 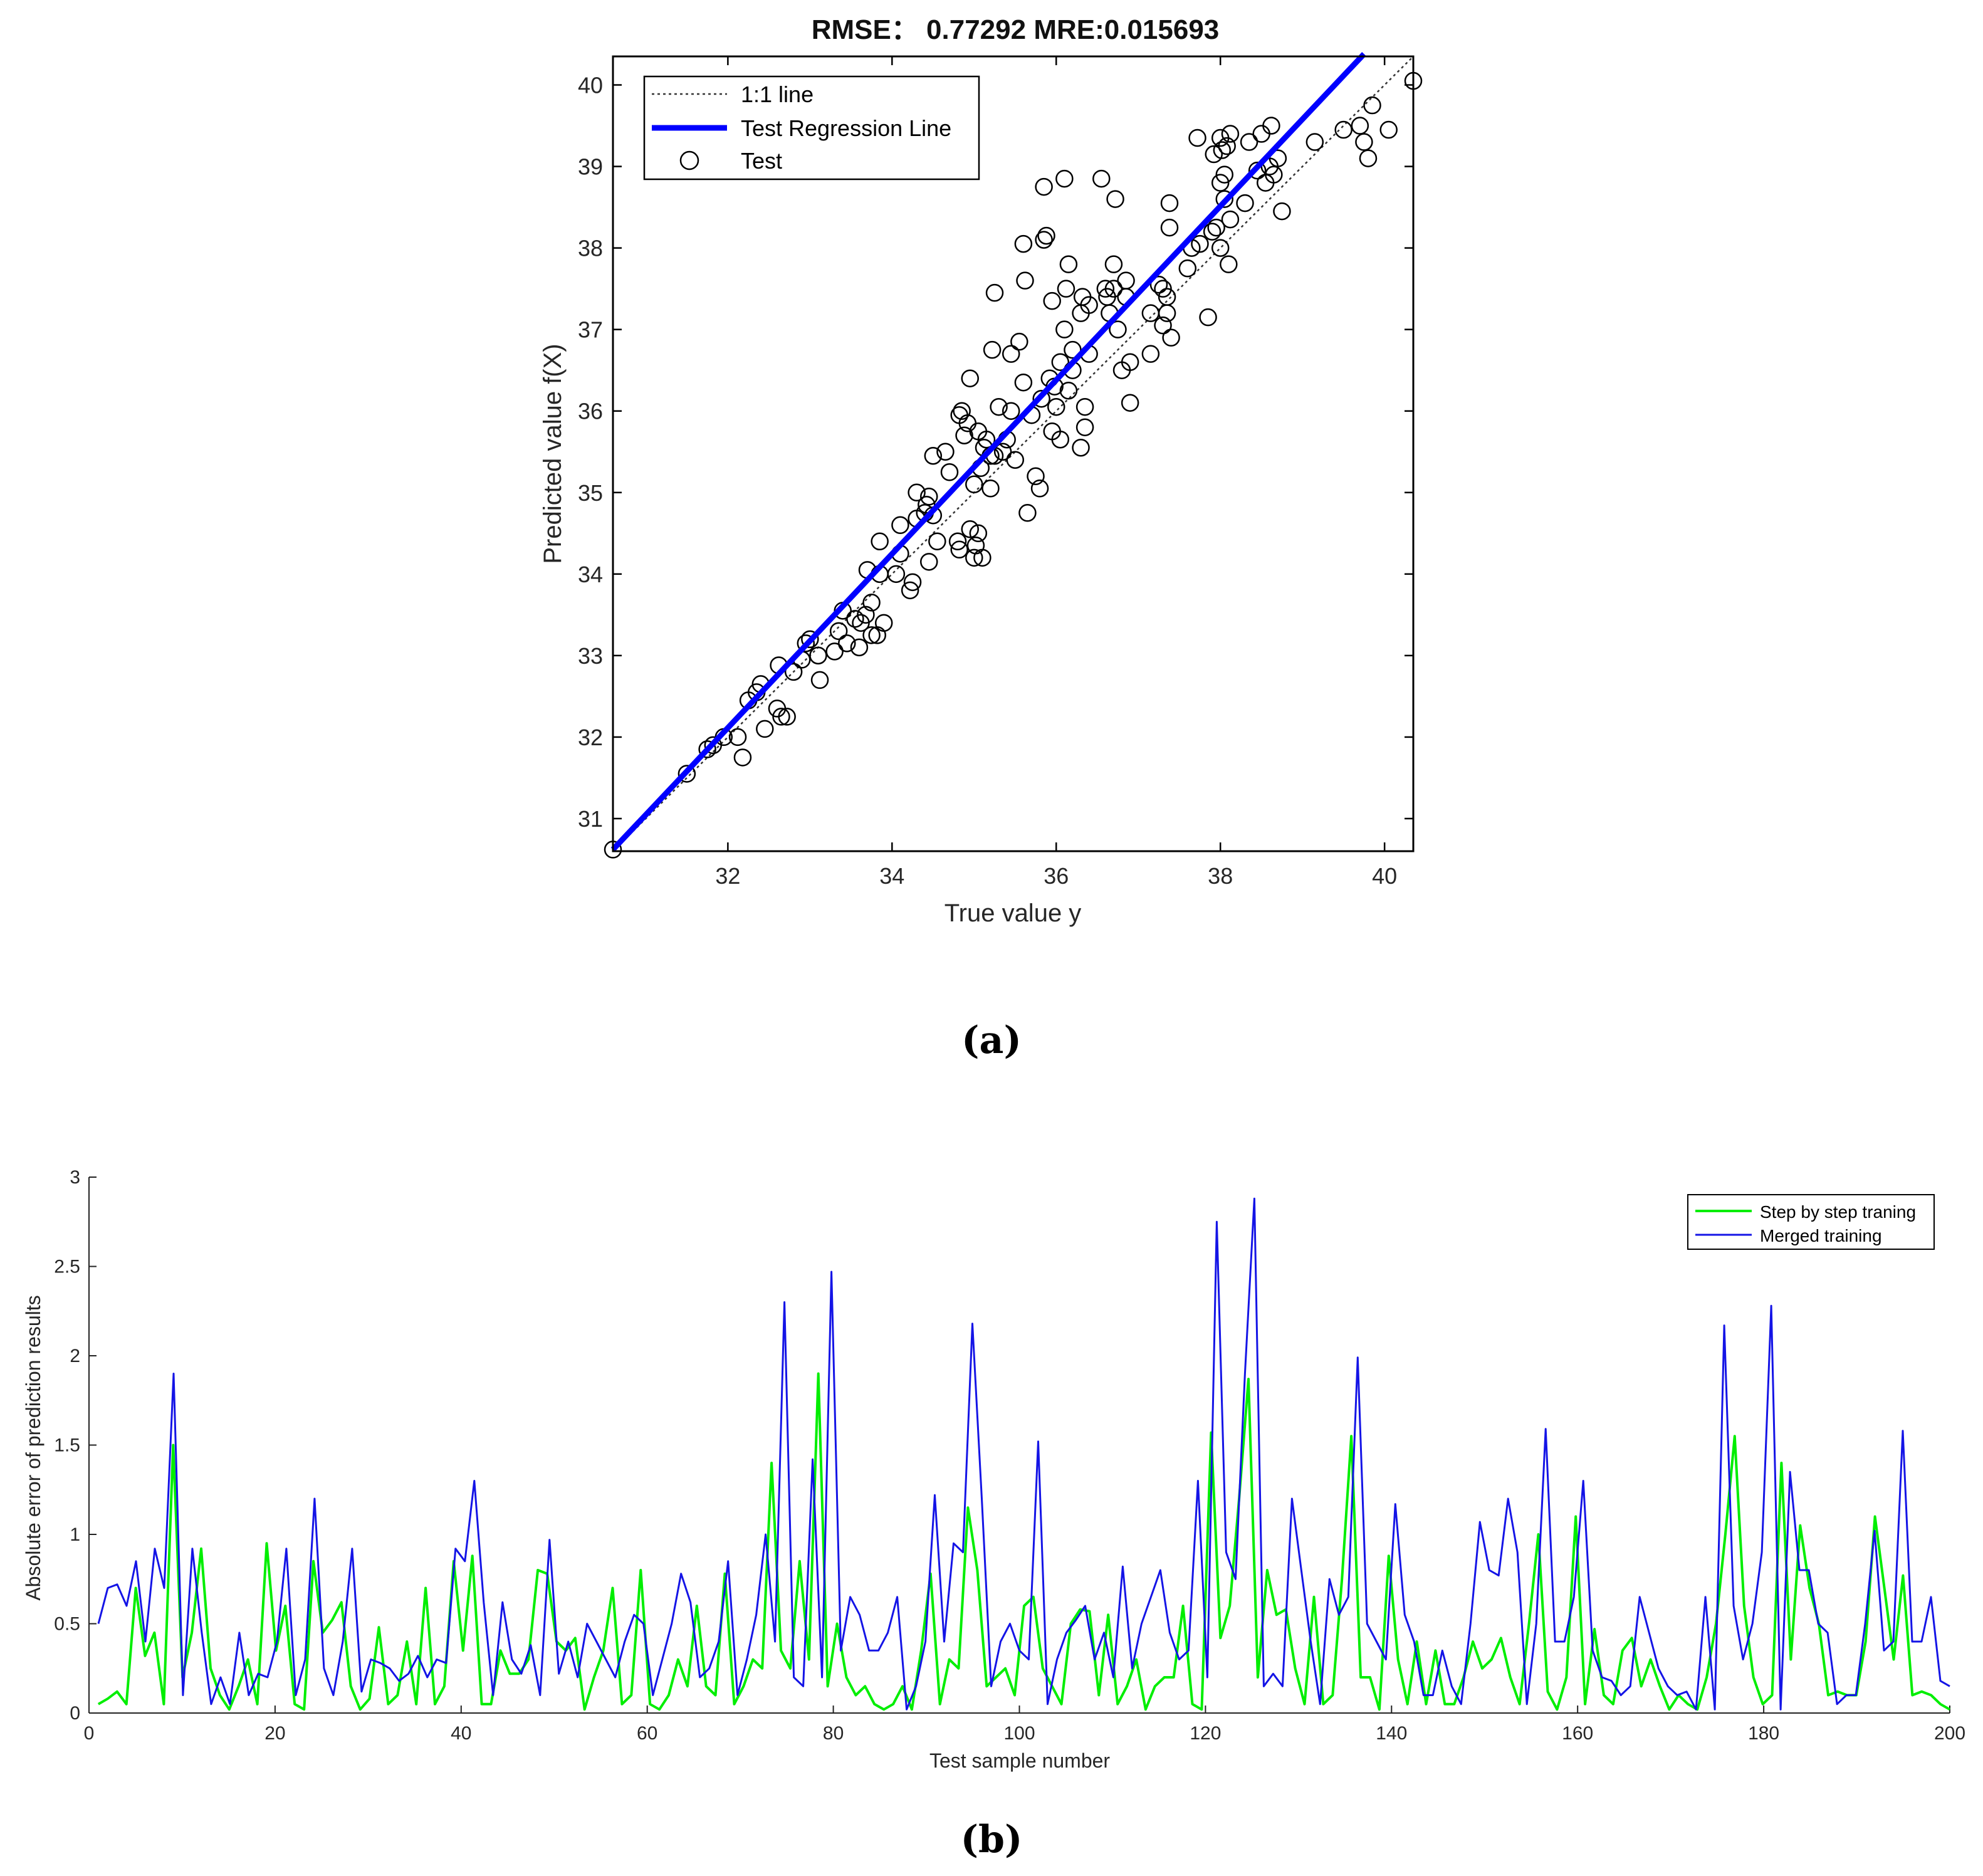 What do you see at coordinates (891, 876) in the screenshot?
I see `x-tick-label: 34` at bounding box center [891, 876].